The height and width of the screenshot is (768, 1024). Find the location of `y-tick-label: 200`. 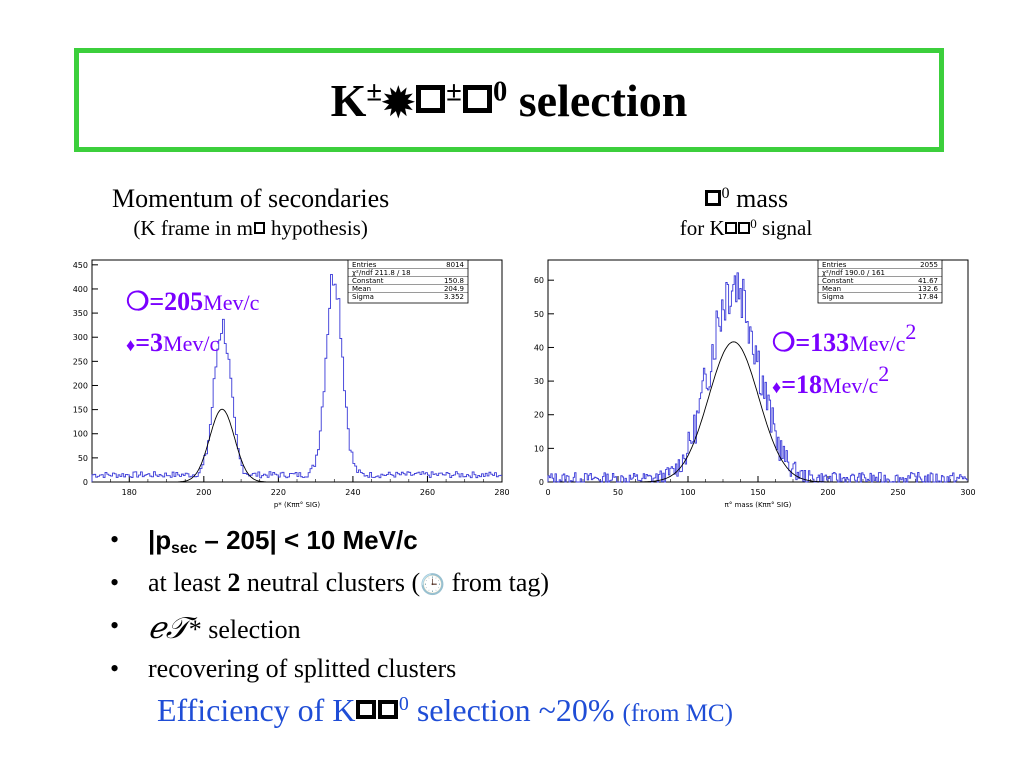

y-tick-label: 200 is located at coordinates (80, 385).